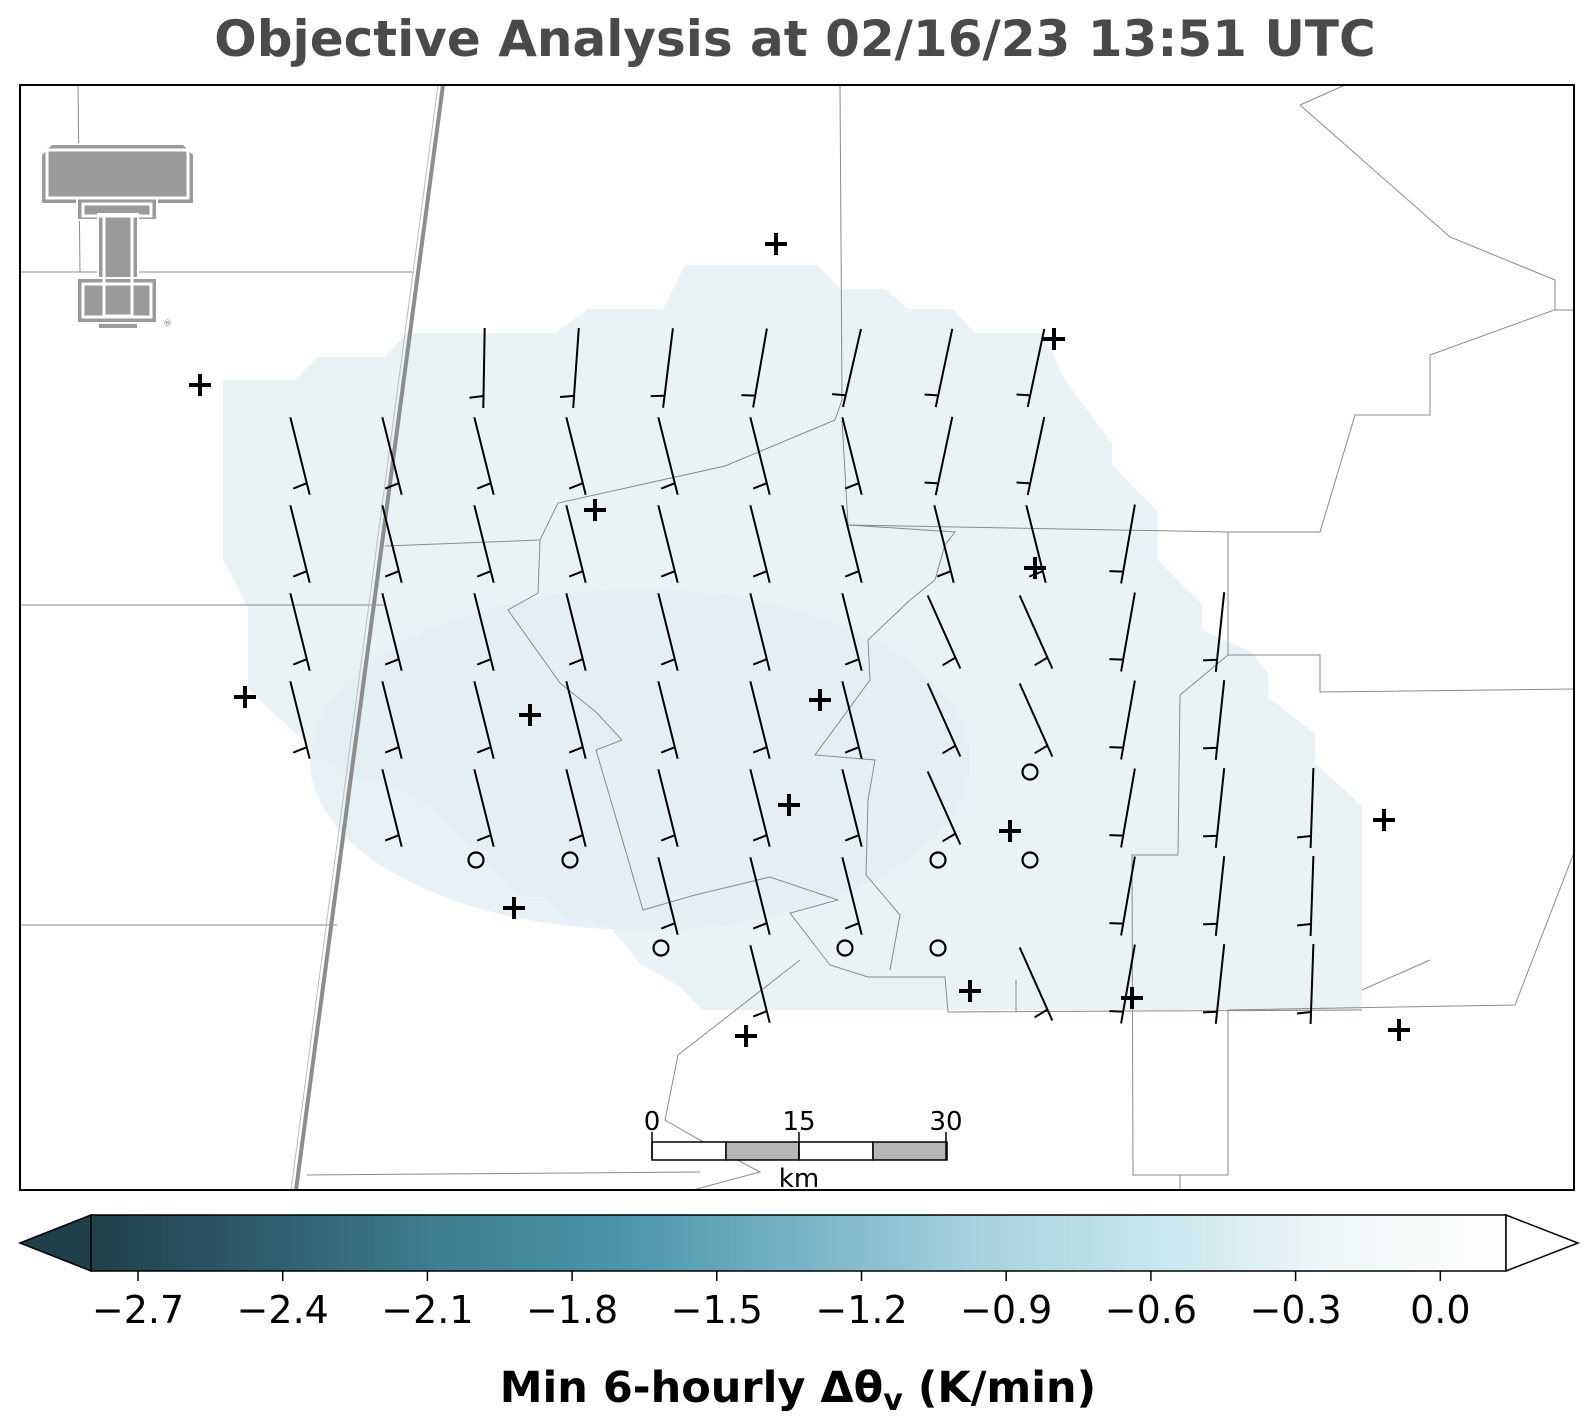  I want to click on analysis-field-core, so click(640, 760).